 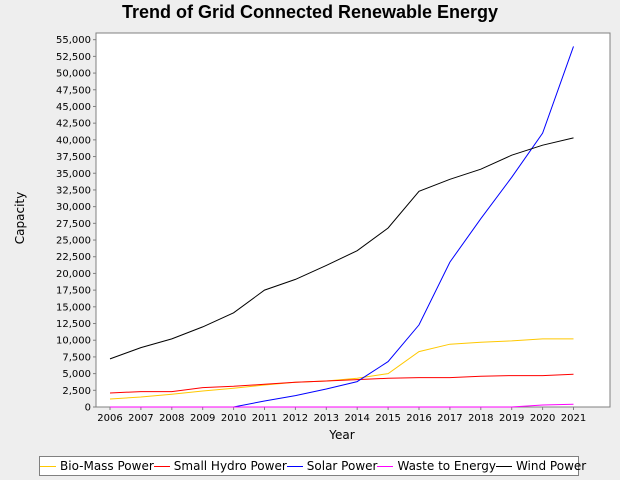 What do you see at coordinates (356, 418) in the screenshot?
I see `x-tick-label: 2014` at bounding box center [356, 418].